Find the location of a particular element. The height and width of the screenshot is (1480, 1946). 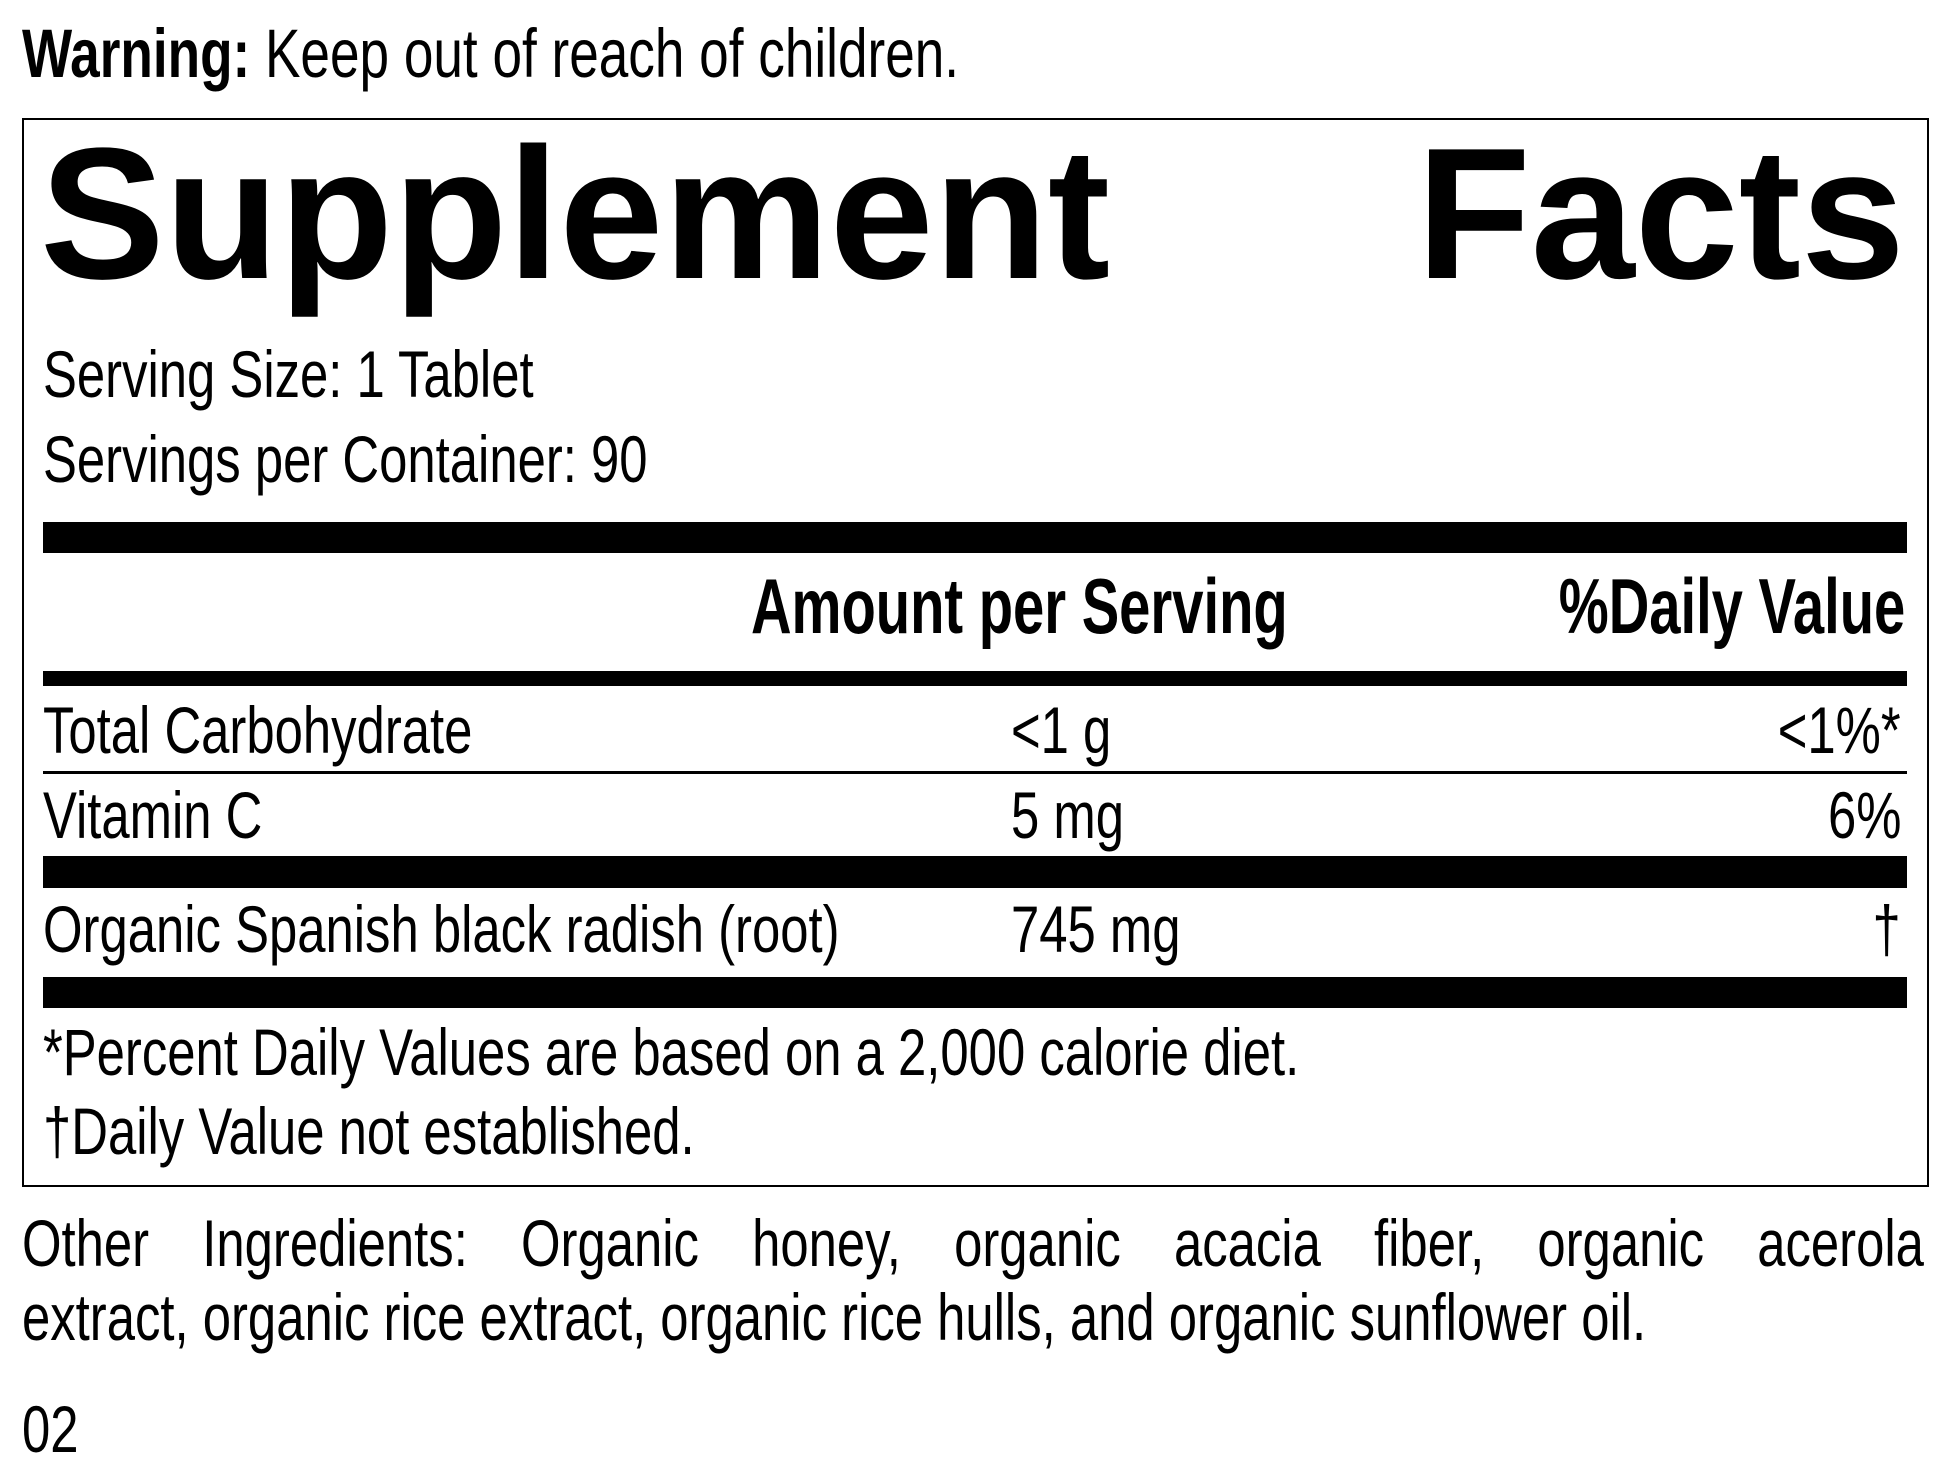

servings-per-container: Servings per Container: 90 is located at coordinates (345, 459).